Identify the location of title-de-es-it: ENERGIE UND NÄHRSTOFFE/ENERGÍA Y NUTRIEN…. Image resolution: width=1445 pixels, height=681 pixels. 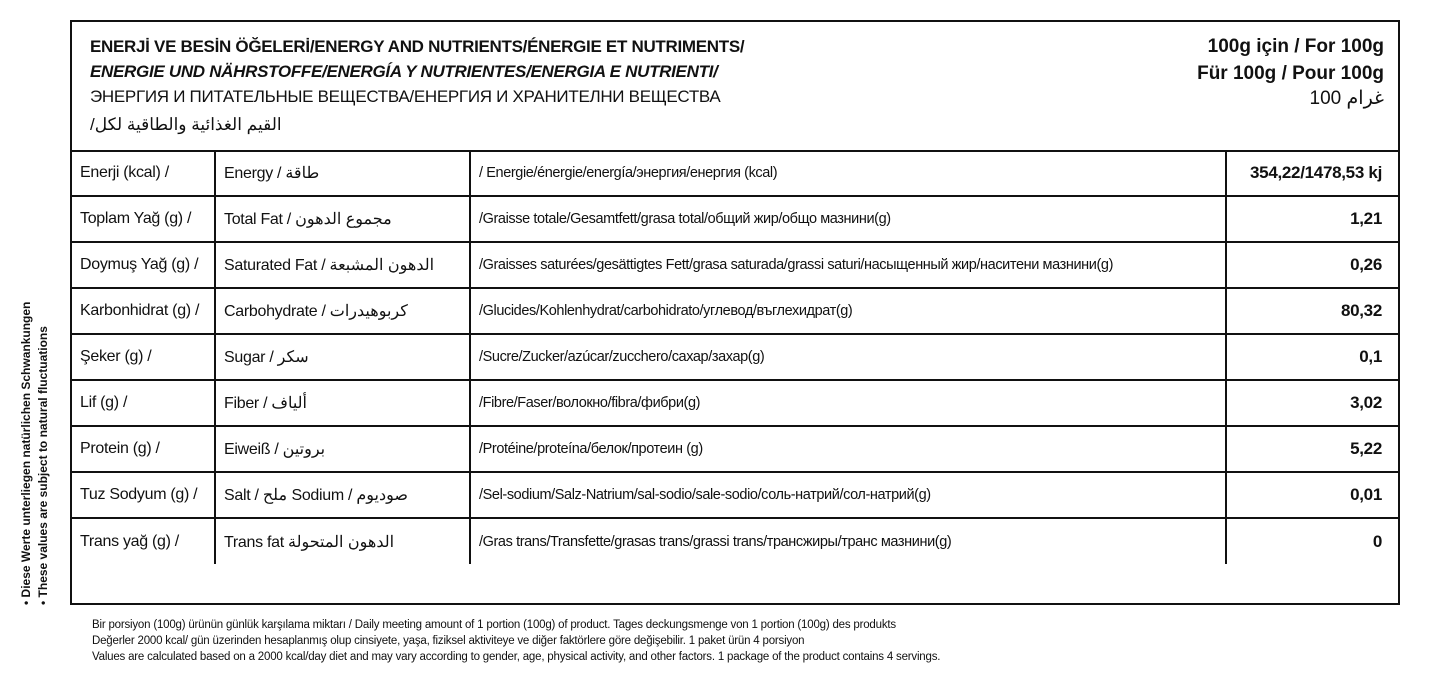
(404, 71).